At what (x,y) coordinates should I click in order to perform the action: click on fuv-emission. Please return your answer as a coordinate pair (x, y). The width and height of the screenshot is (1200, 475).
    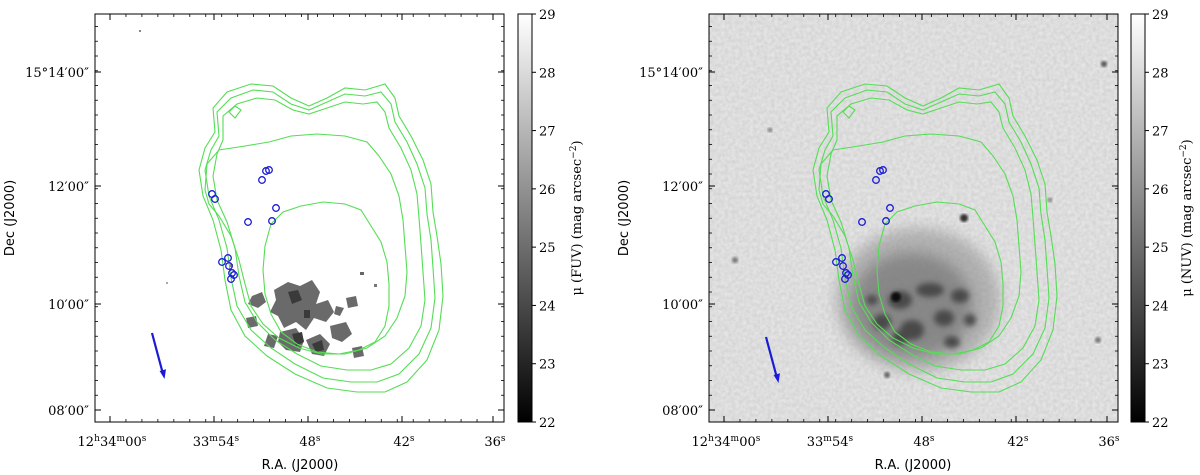
    Looking at the image, I should click on (258, 194).